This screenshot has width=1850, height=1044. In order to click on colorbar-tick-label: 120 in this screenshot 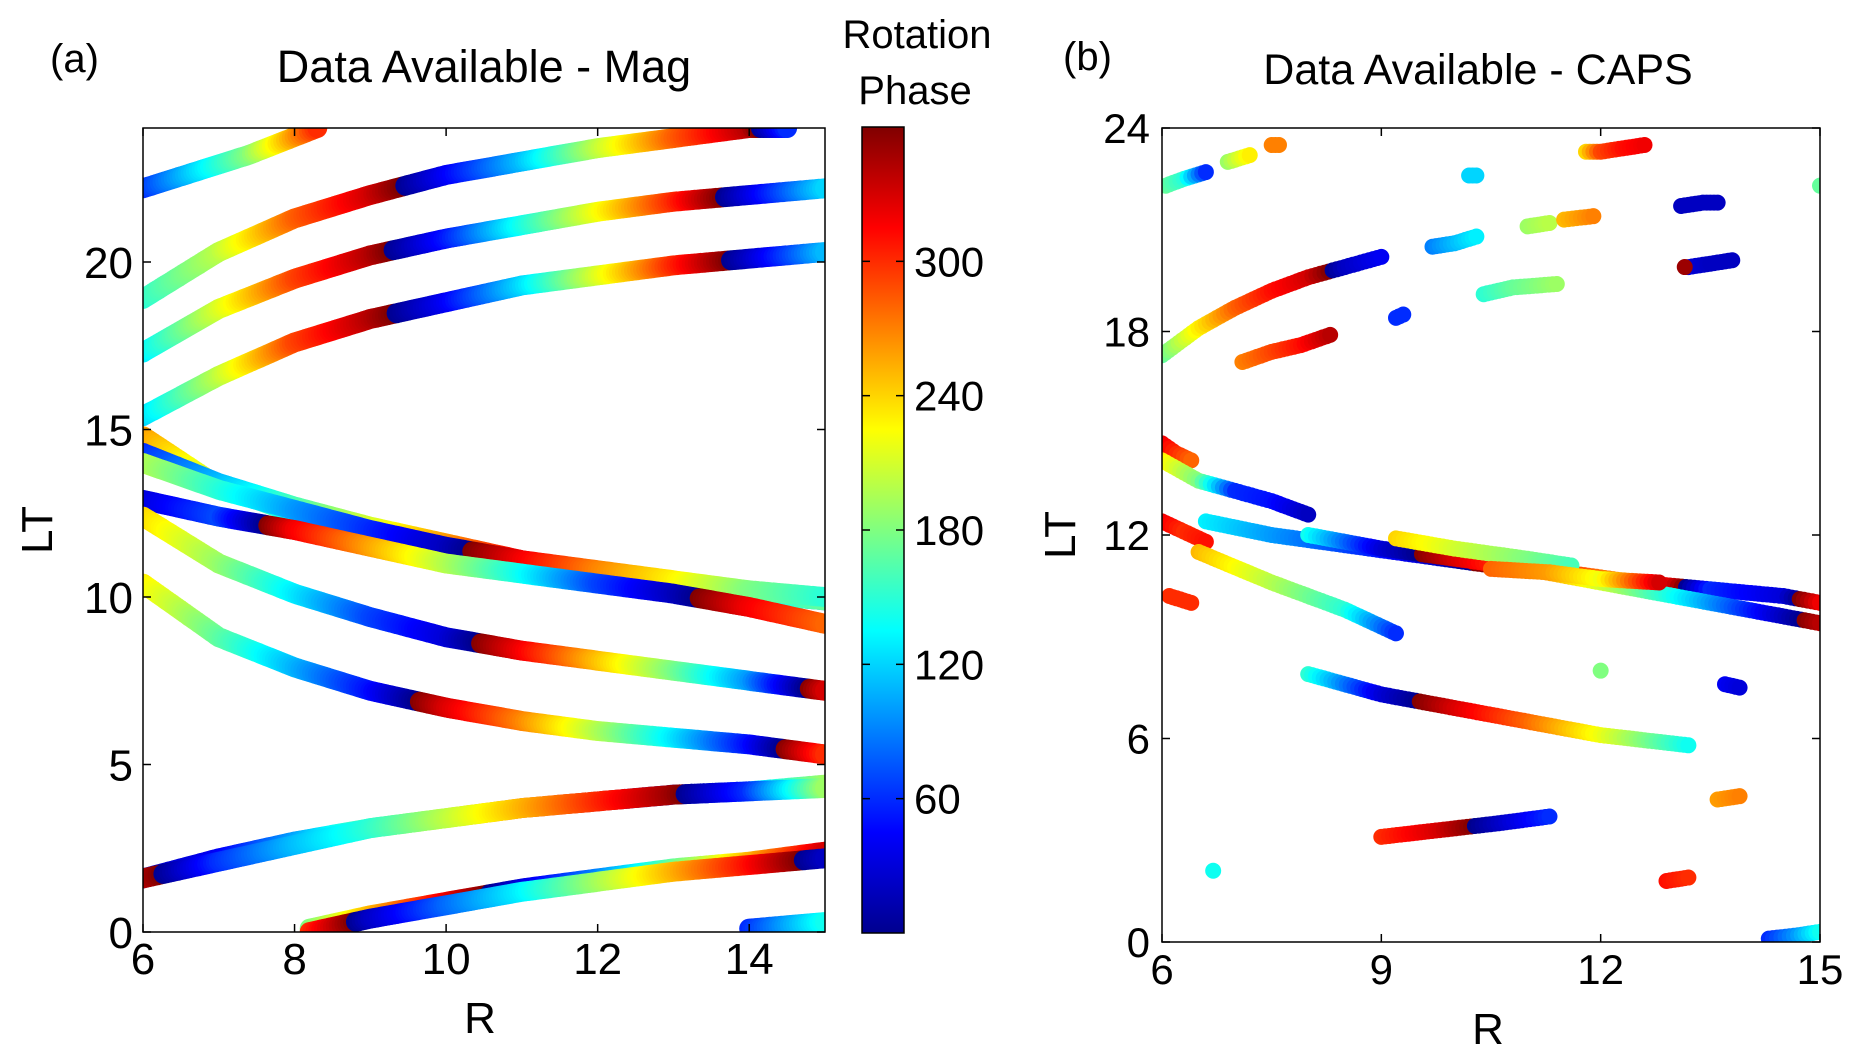, I will do `click(949, 664)`.